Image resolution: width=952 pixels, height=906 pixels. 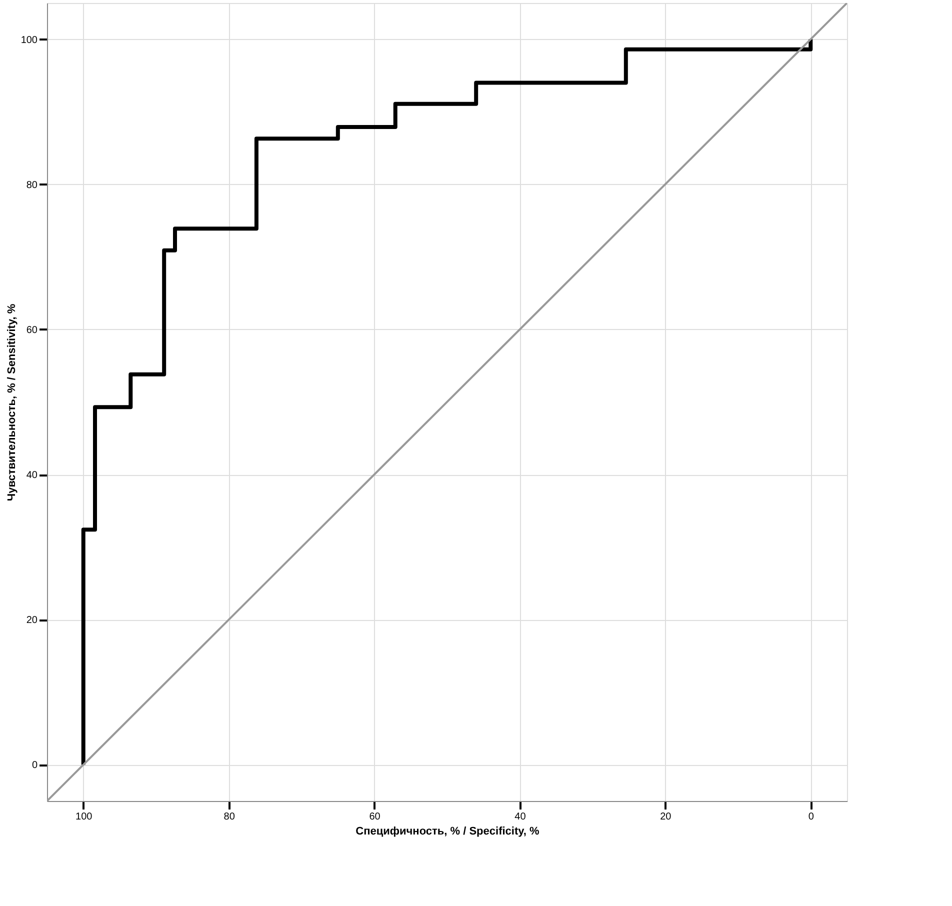 I want to click on y-tick-label: 20, so click(x=32, y=620).